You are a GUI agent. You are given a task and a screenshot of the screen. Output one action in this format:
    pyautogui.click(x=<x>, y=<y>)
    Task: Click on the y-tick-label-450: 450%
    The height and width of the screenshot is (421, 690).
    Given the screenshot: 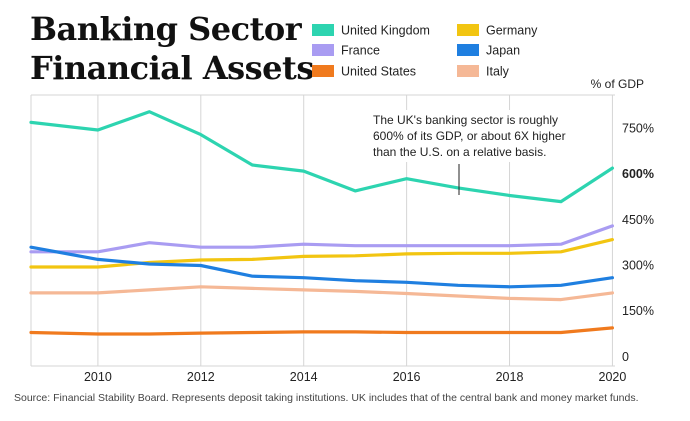 What is the action you would take?
    pyautogui.click(x=638, y=220)
    